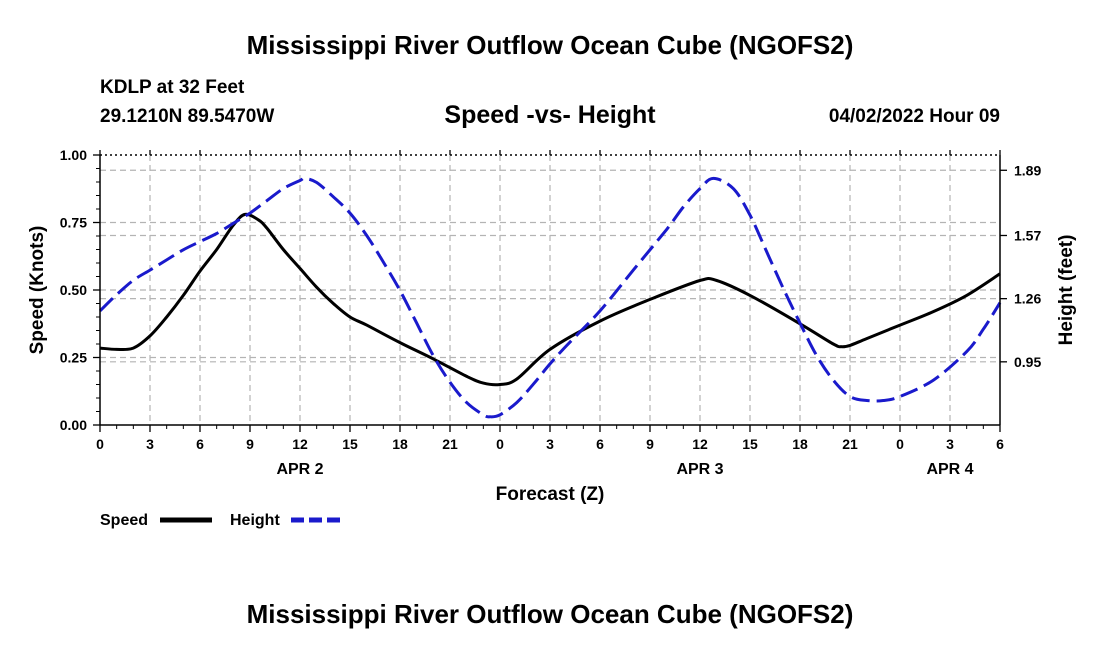 The image size is (1100, 650). What do you see at coordinates (124, 520) in the screenshot?
I see `legend-speed-label: Speed` at bounding box center [124, 520].